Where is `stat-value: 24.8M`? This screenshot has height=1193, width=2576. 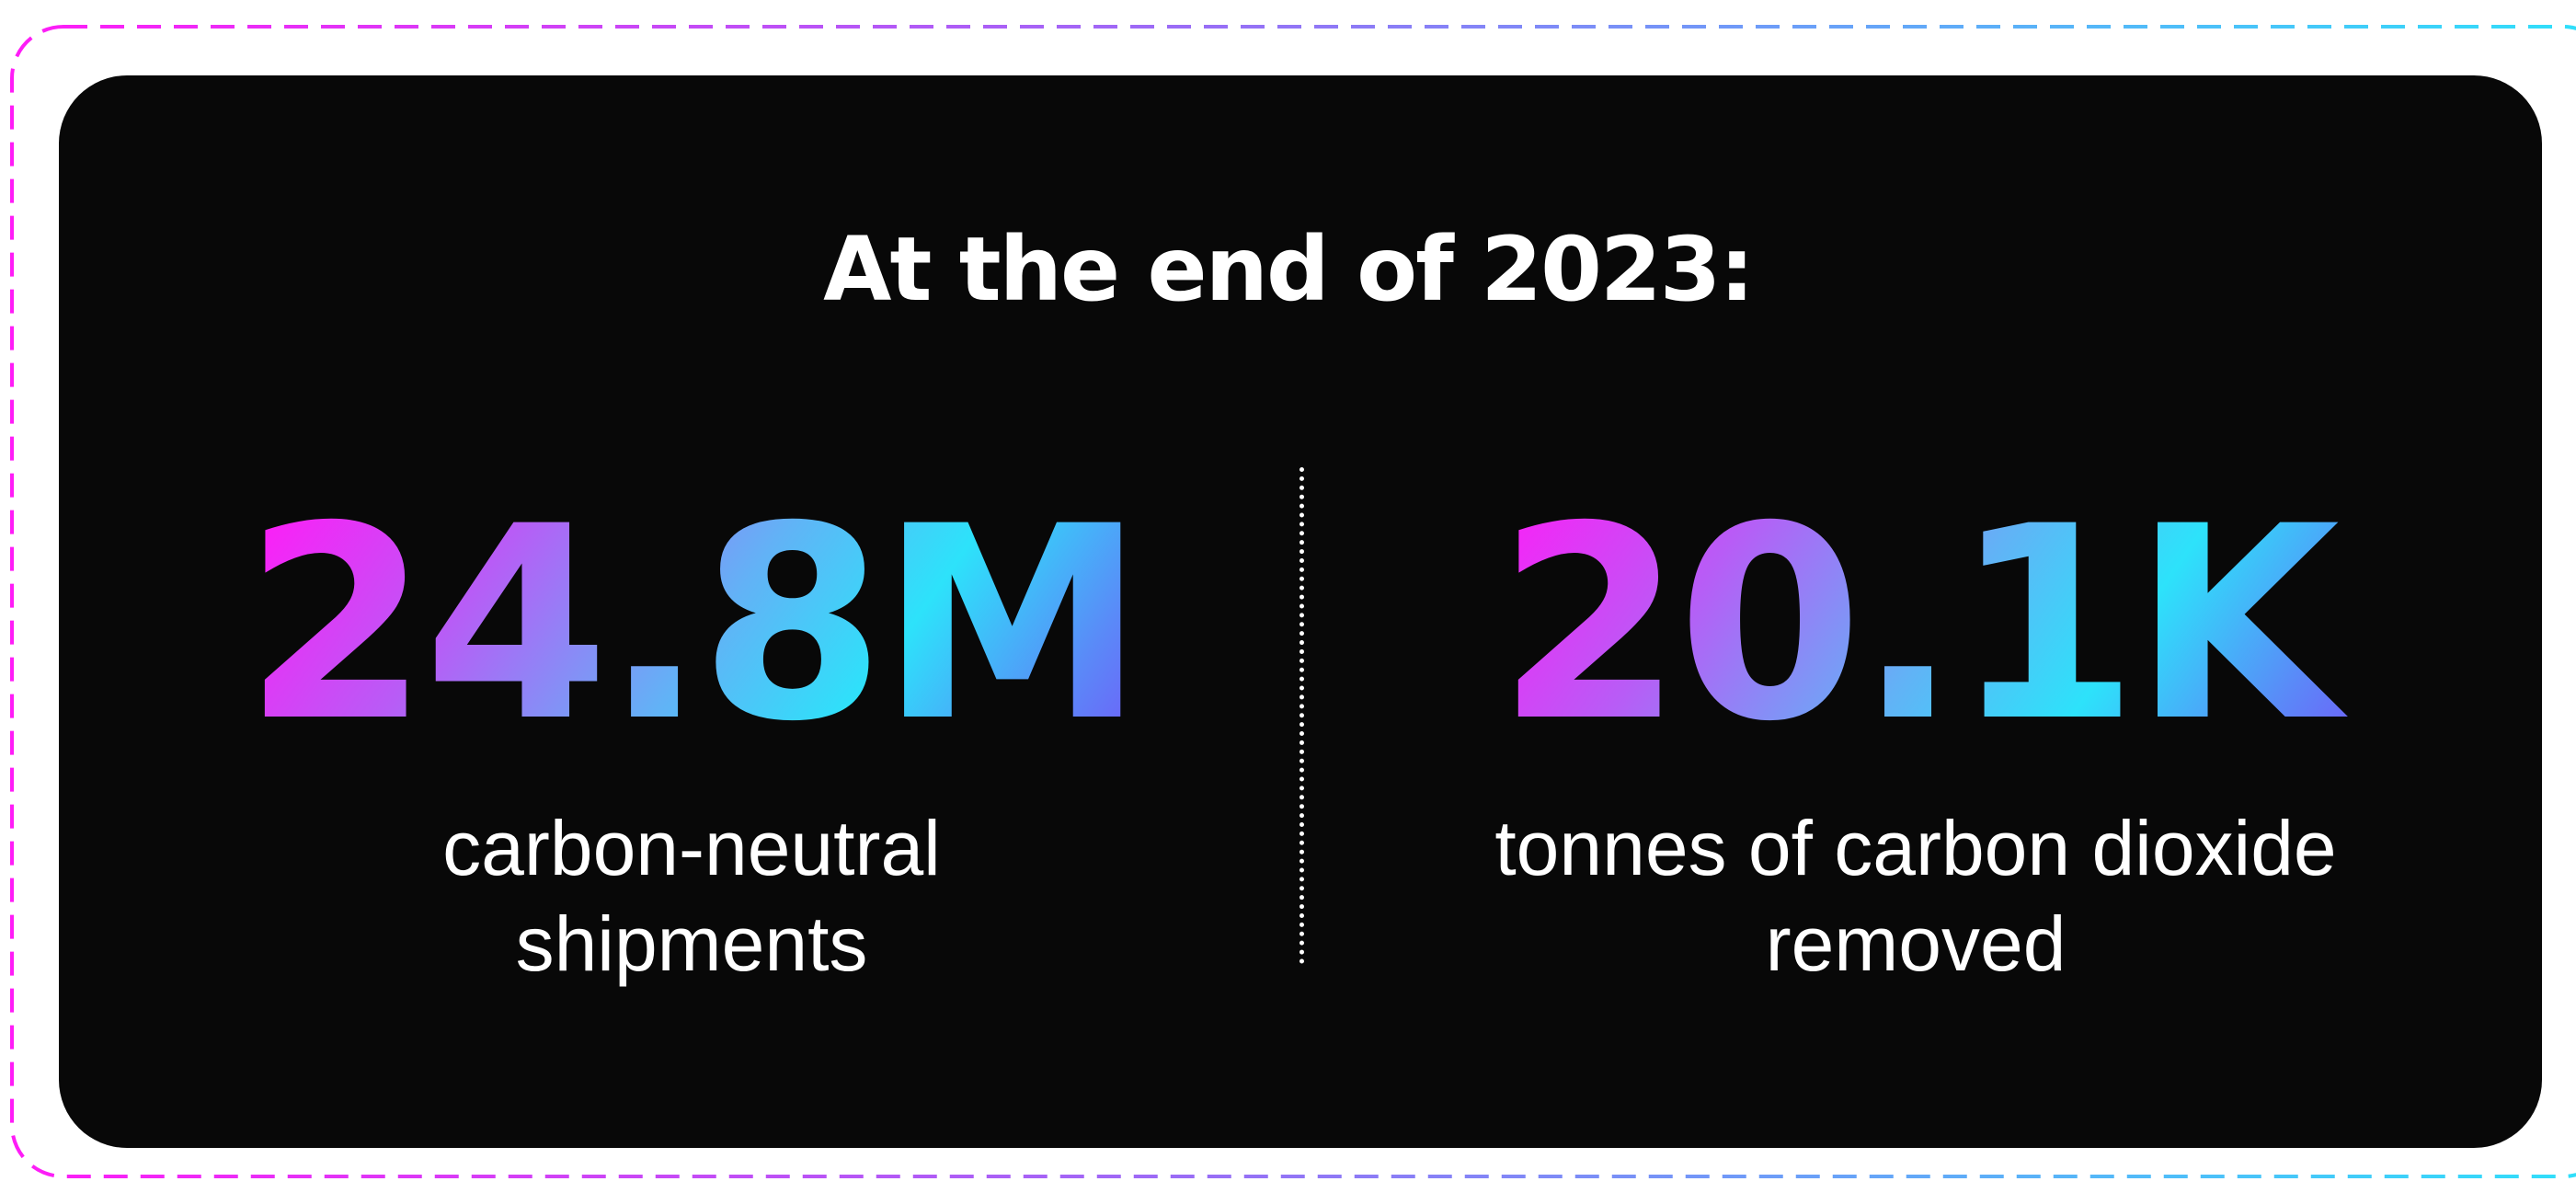 stat-value: 24.8M is located at coordinates (692, 626).